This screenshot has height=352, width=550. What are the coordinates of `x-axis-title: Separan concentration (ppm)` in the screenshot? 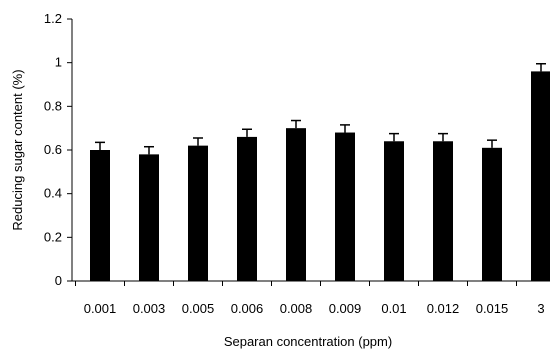 It's located at (308, 341).